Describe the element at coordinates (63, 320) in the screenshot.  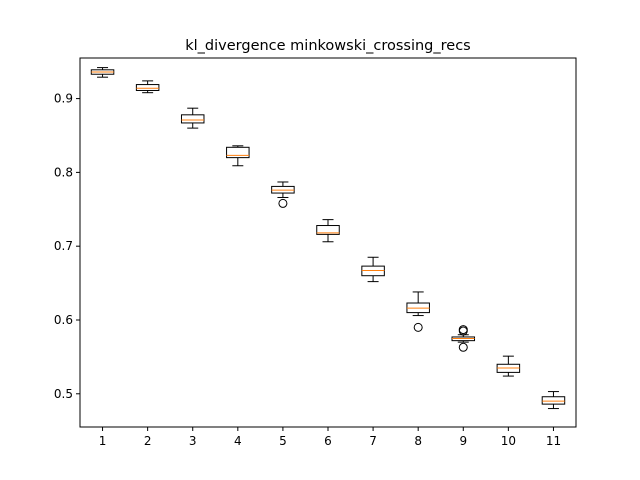
I see `y-tick-label: 0.6` at that location.